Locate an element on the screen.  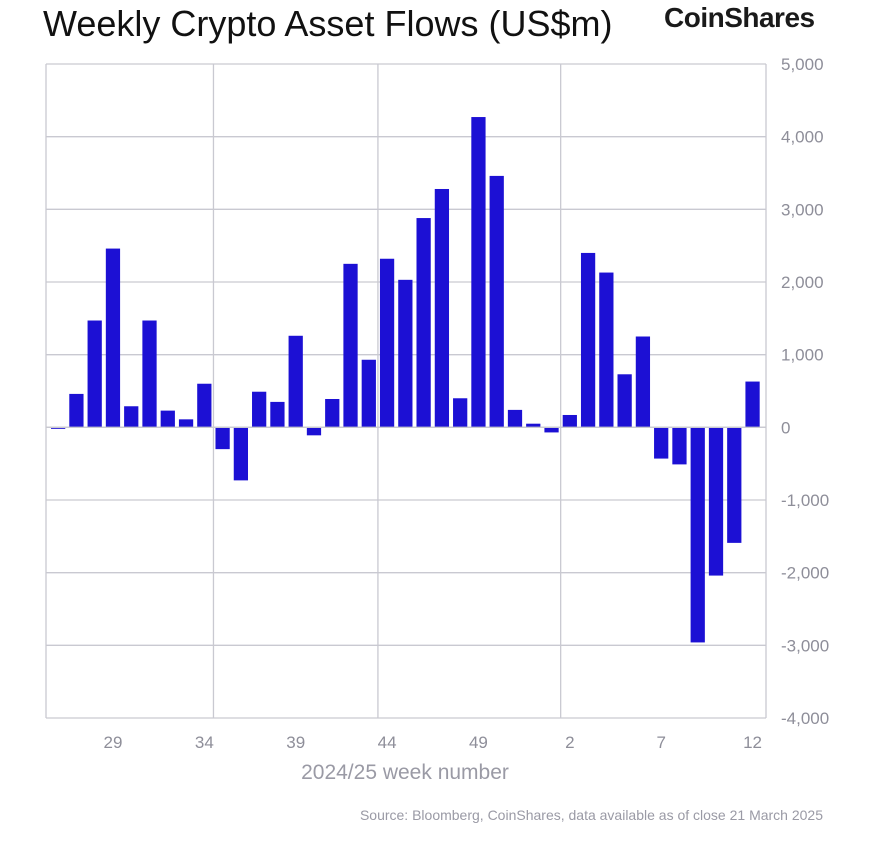
y-tick-label: -2,000 is located at coordinates (805, 573).